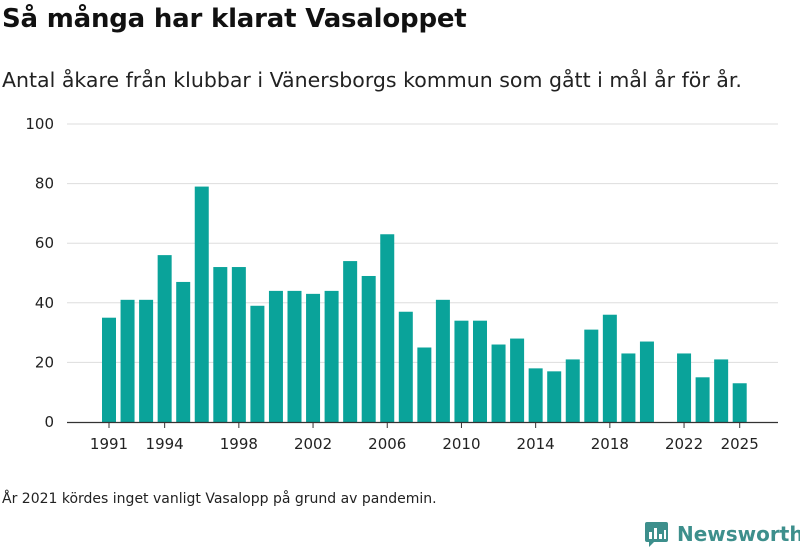 This screenshot has height=550, width=800. What do you see at coordinates (646, 381) in the screenshot?
I see `bar-2020` at bounding box center [646, 381].